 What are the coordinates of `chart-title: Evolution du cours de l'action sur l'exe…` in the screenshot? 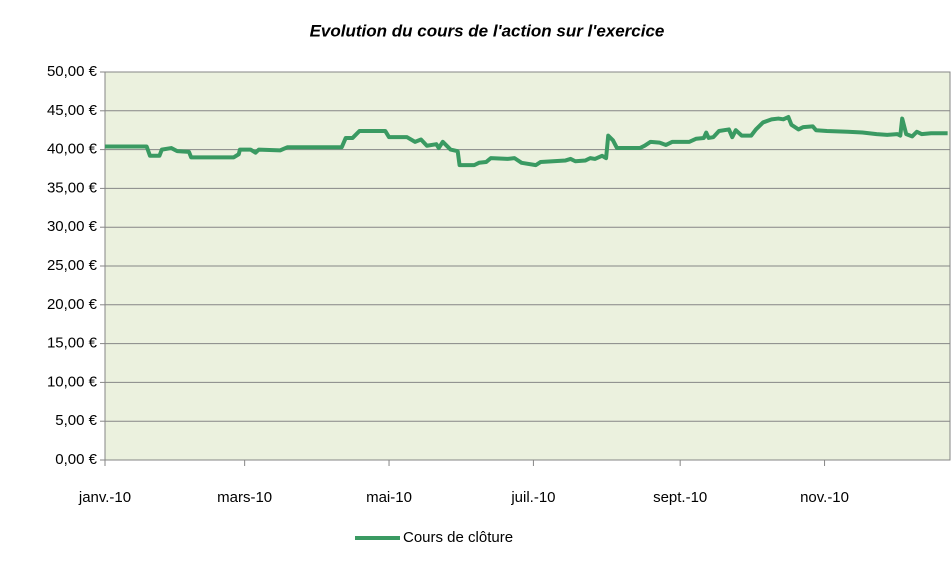 It's located at (487, 30).